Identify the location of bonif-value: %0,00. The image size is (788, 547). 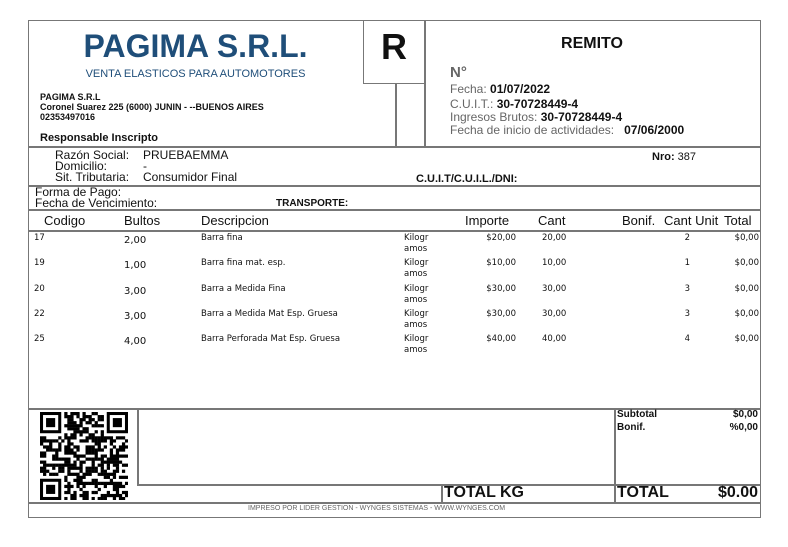
(743, 427).